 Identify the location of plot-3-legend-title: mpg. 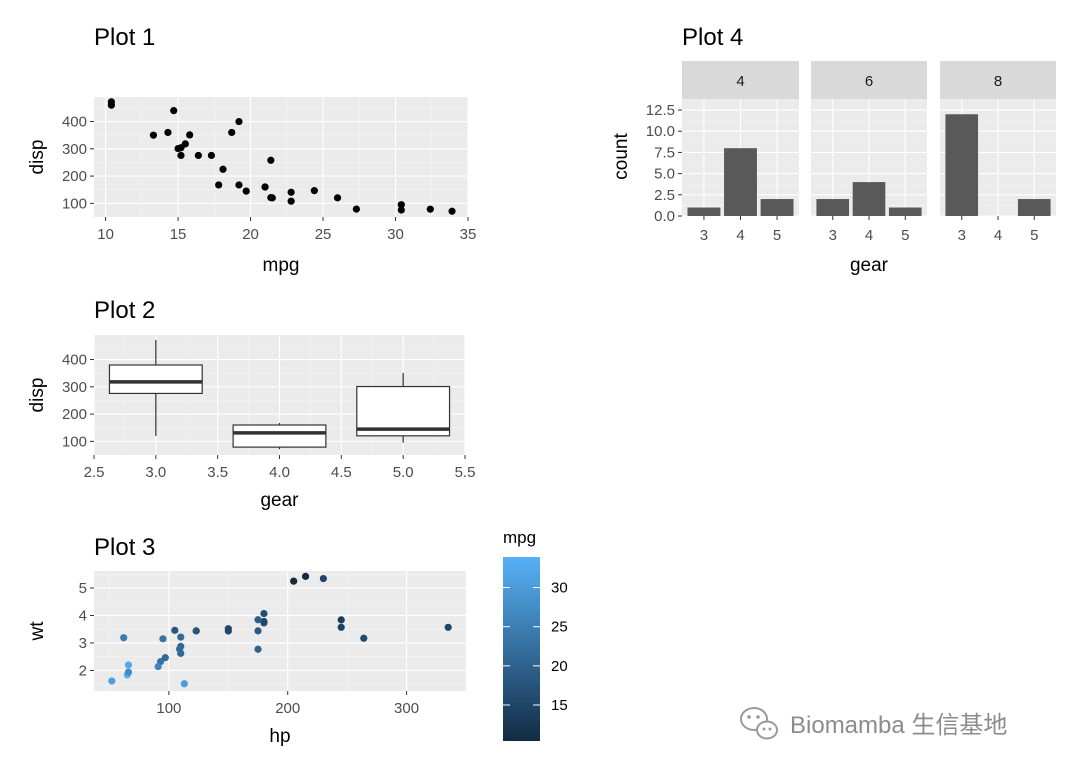
(519, 537).